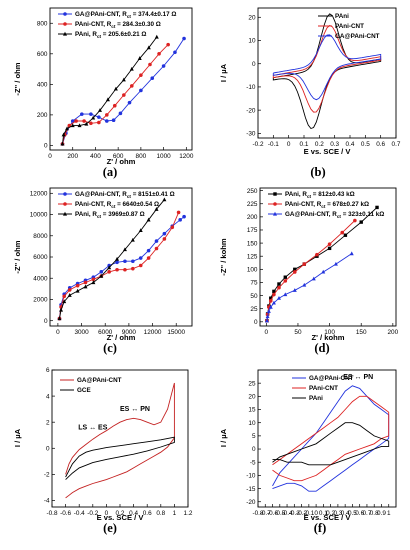  Describe the element at coordinates (137, 24) in the screenshot. I see `legend-label-value: = 284.3±0.30 Ω` at that location.